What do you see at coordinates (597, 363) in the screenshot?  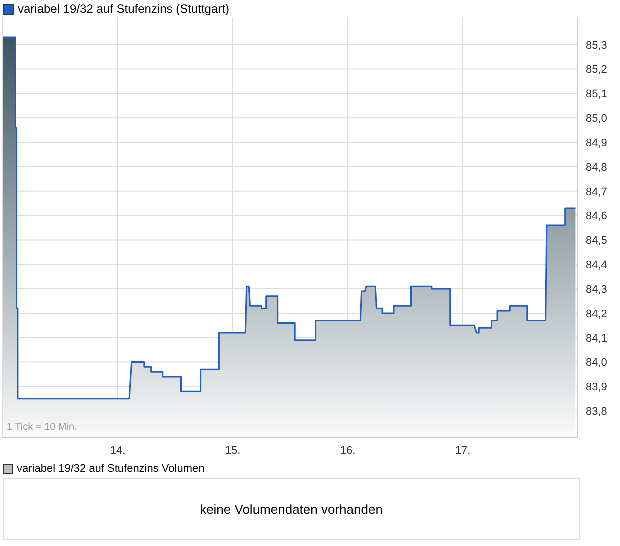 I see `y-tick-label: 84,0` at bounding box center [597, 363].